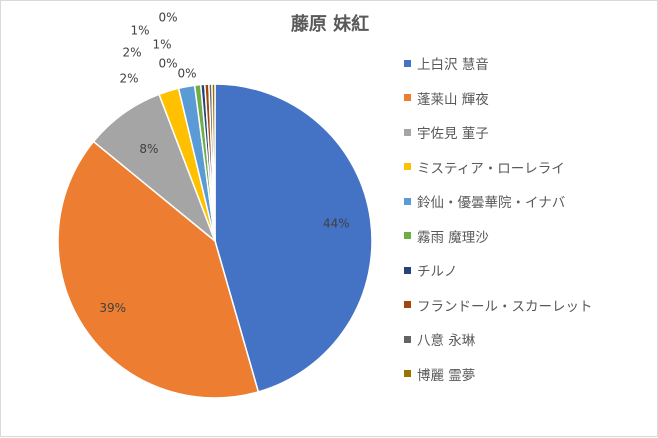 This screenshot has height=438, width=658. Describe the element at coordinates (453, 237) in the screenshot. I see `legend-label: 霧雨 魔理沙` at that location.